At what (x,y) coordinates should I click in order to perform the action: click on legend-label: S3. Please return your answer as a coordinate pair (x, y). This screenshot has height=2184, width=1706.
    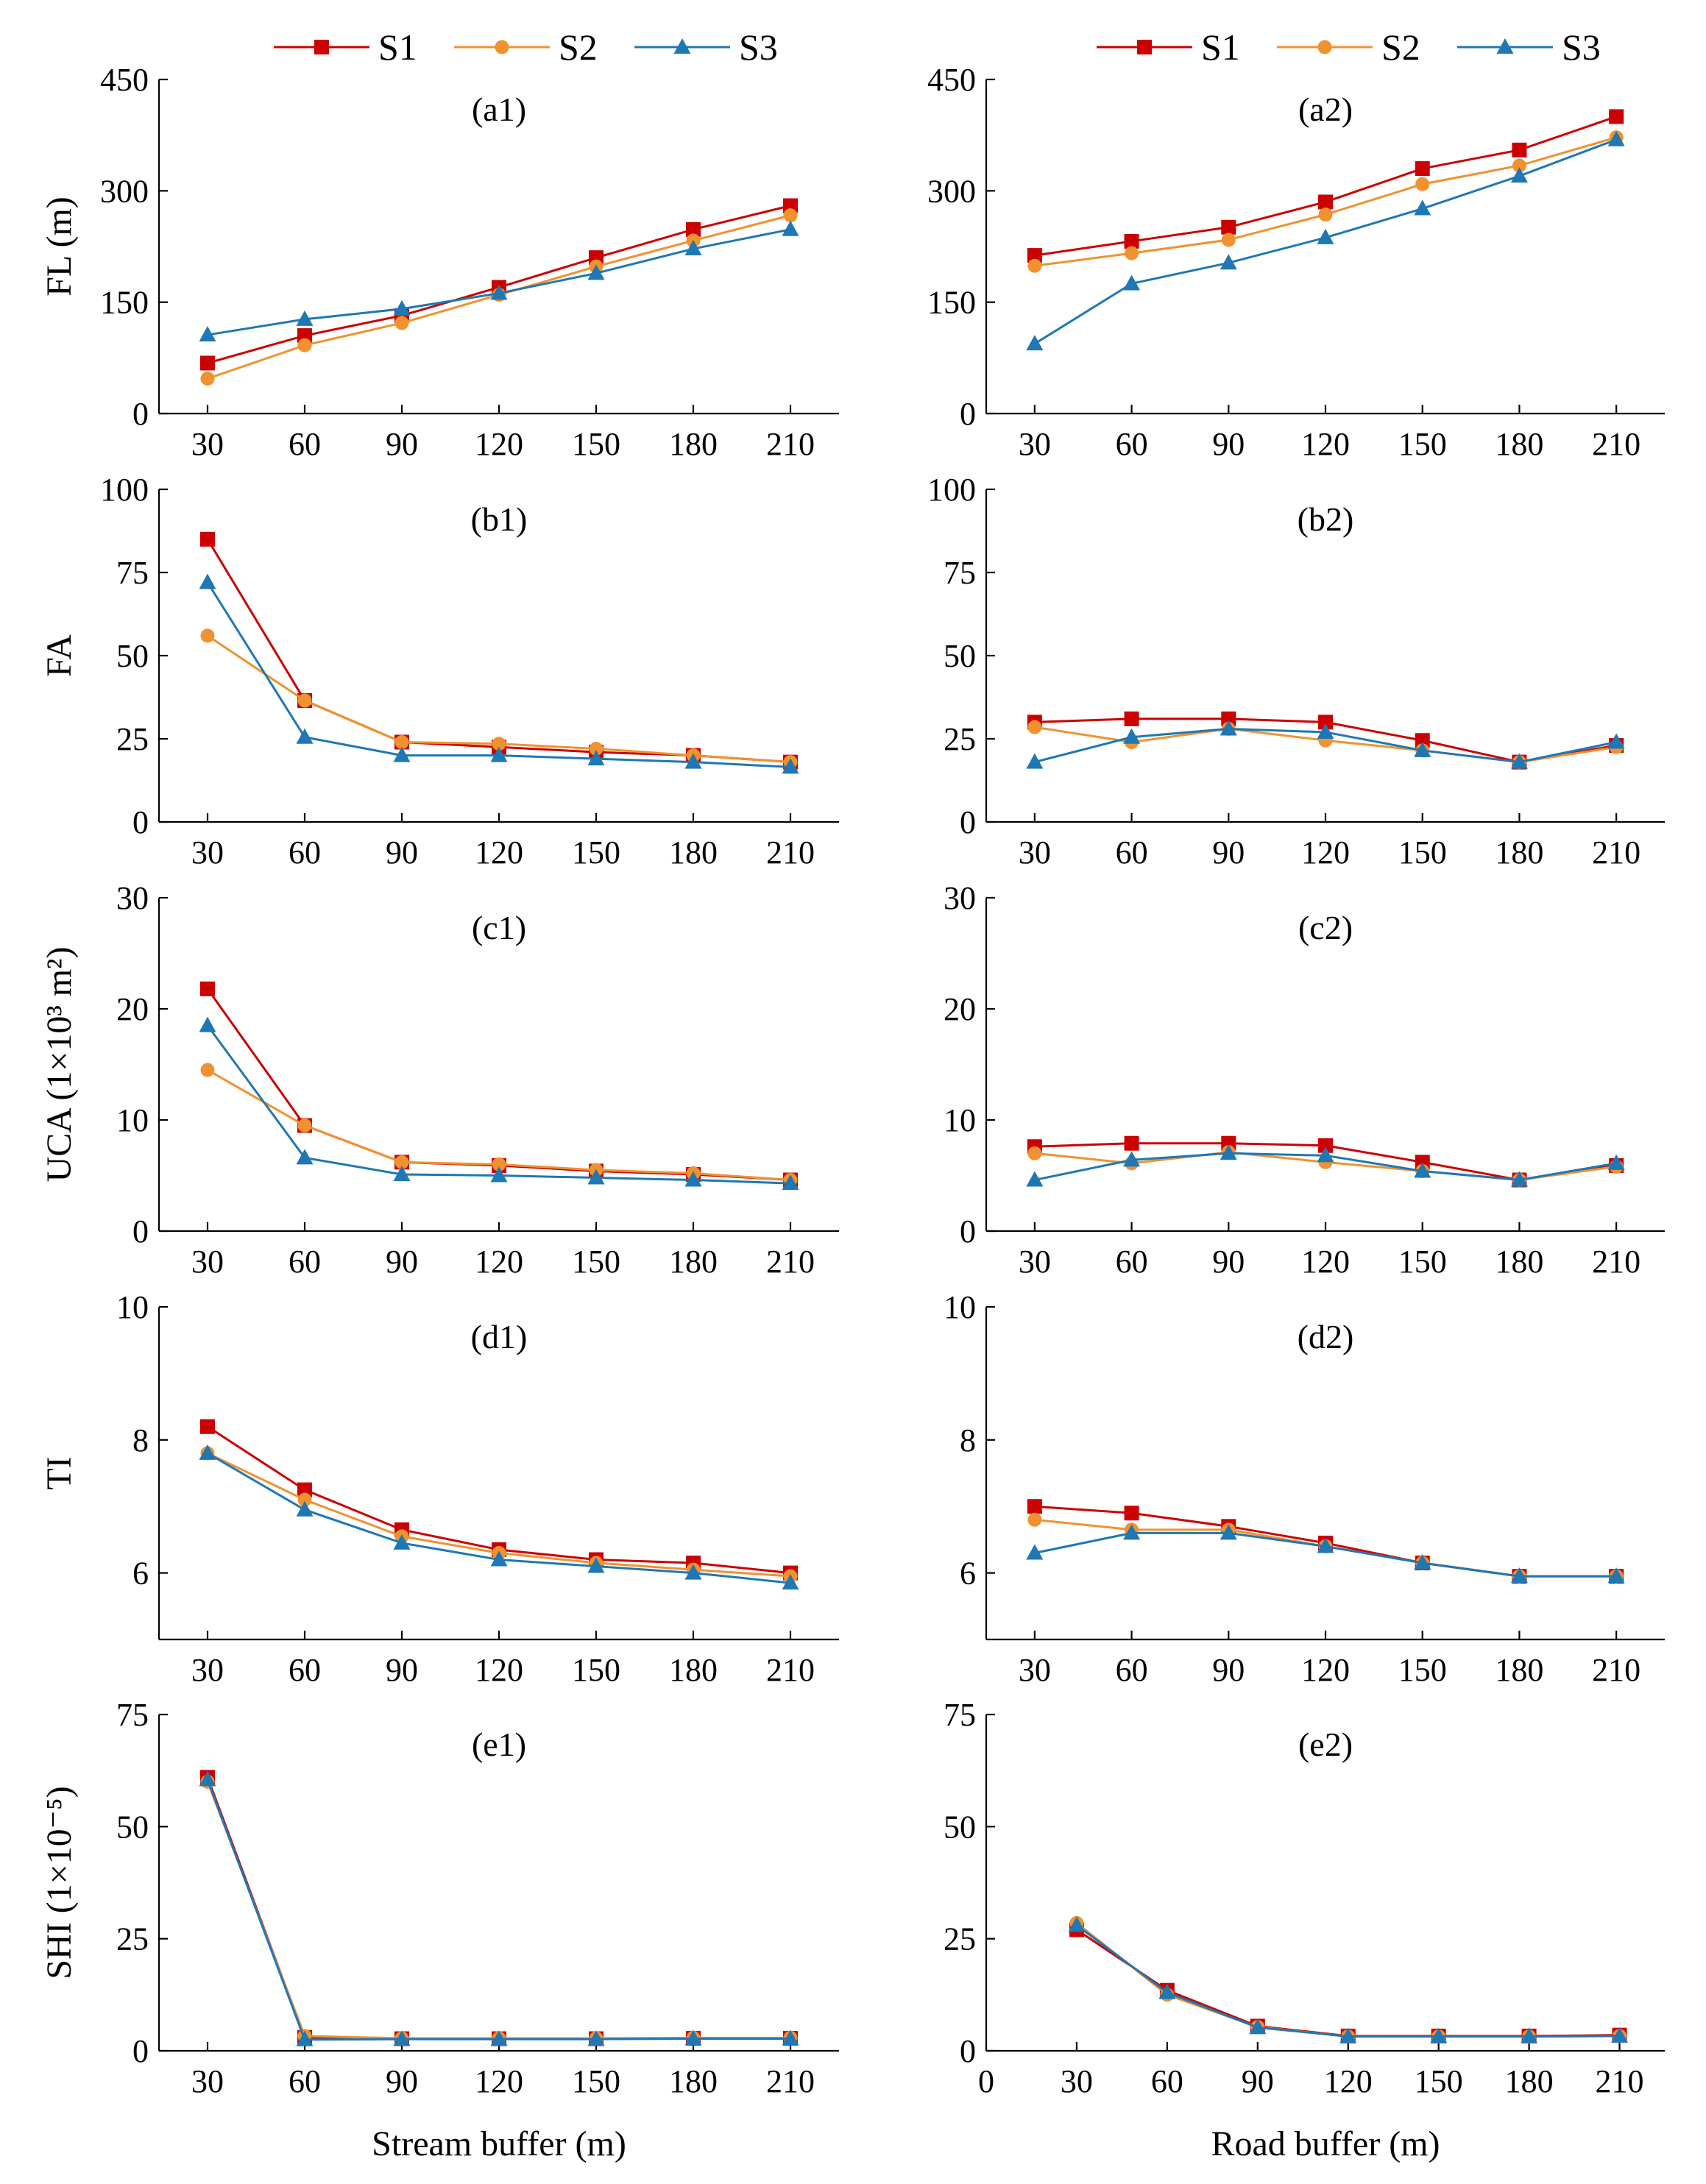
    Looking at the image, I should click on (758, 47).